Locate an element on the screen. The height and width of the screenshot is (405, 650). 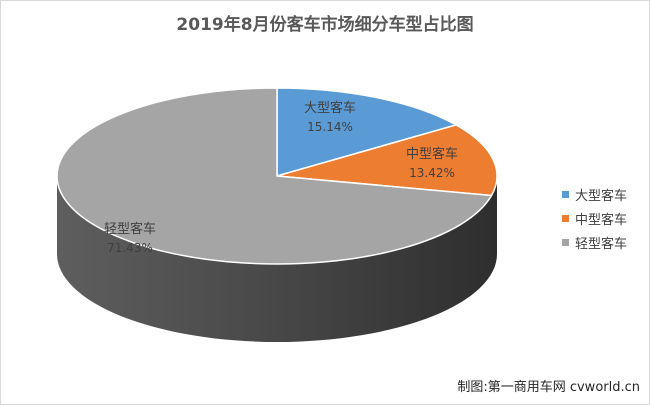
slice-category-label: 大型客车 is located at coordinates (330, 108).